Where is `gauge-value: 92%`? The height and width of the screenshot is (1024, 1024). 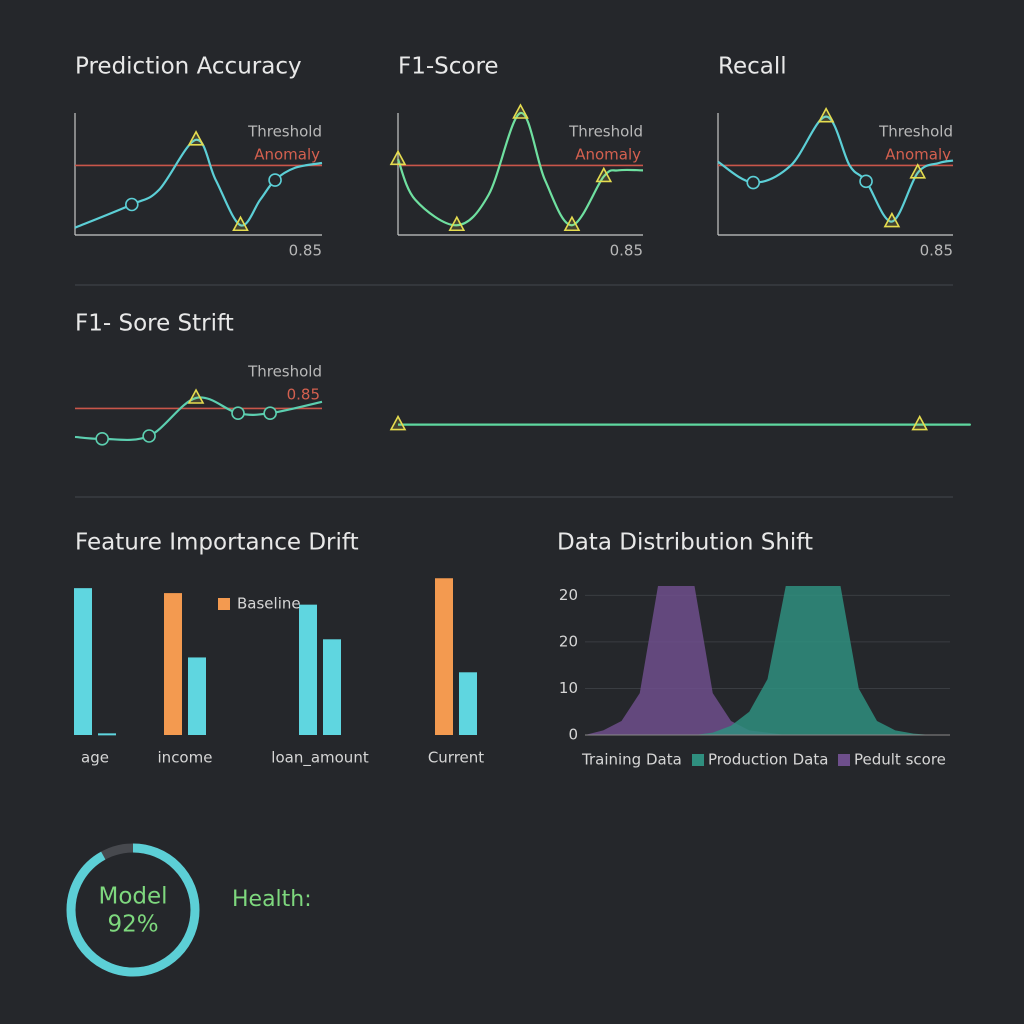 gauge-value: 92% is located at coordinates (132, 925).